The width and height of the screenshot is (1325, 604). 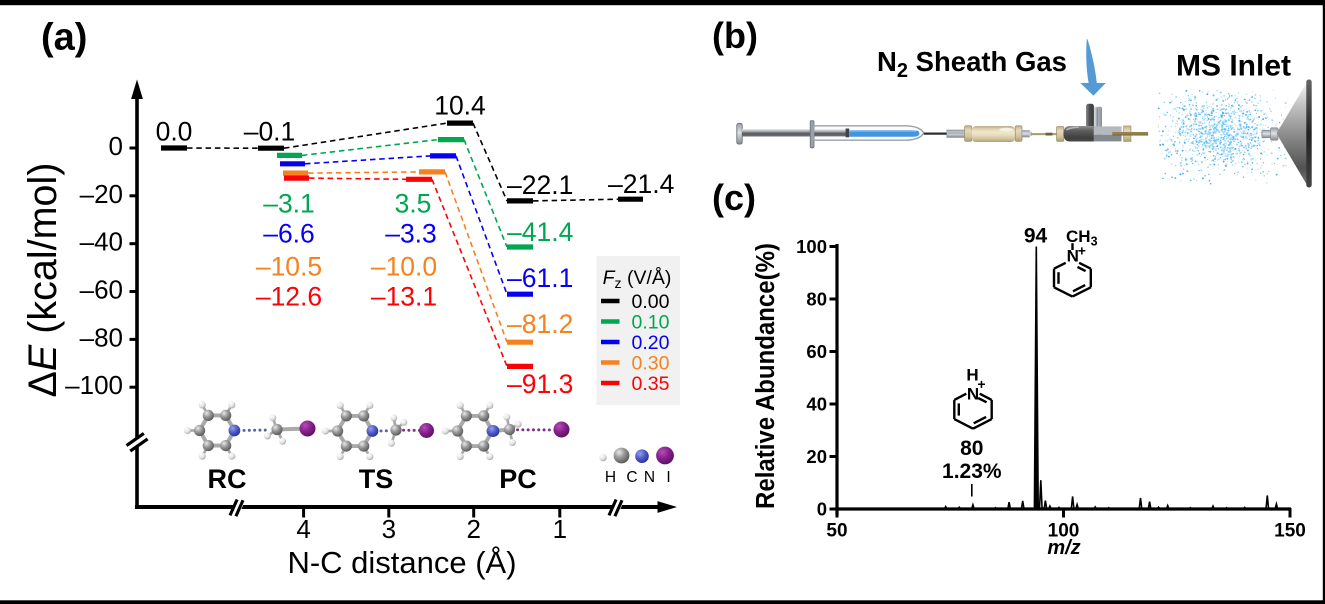 I want to click on svg-text: PC, so click(x=518, y=479).